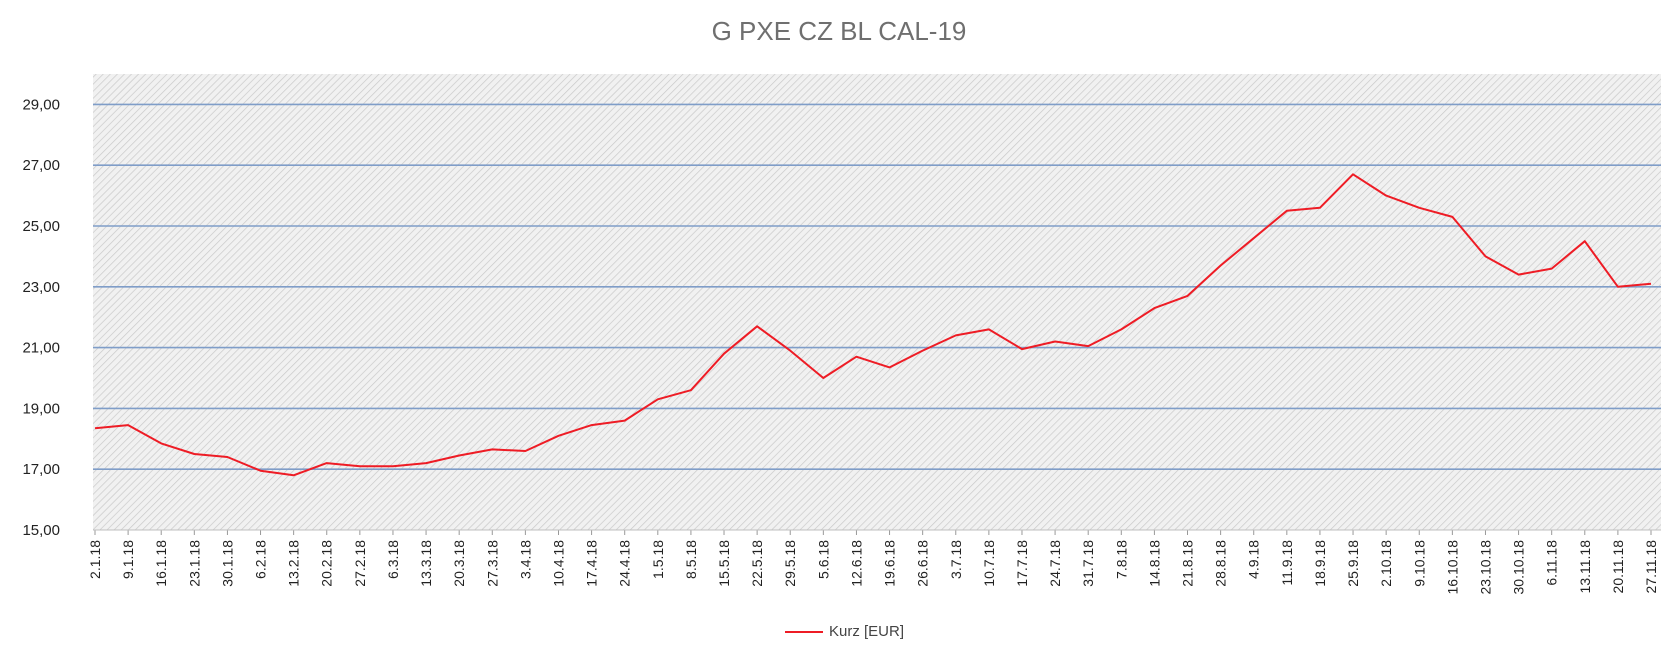 The image size is (1678, 664). I want to click on y-tick-label: 27,00, so click(41, 165).